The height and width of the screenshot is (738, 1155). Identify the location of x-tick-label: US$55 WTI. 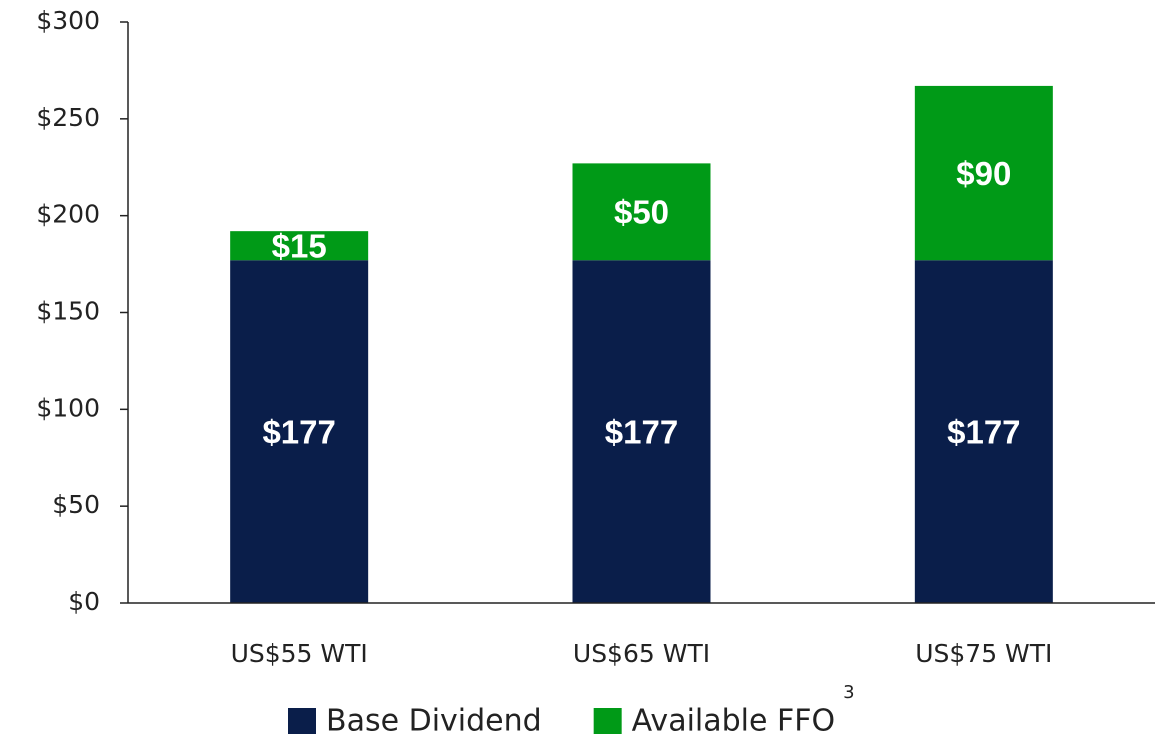
(299, 653).